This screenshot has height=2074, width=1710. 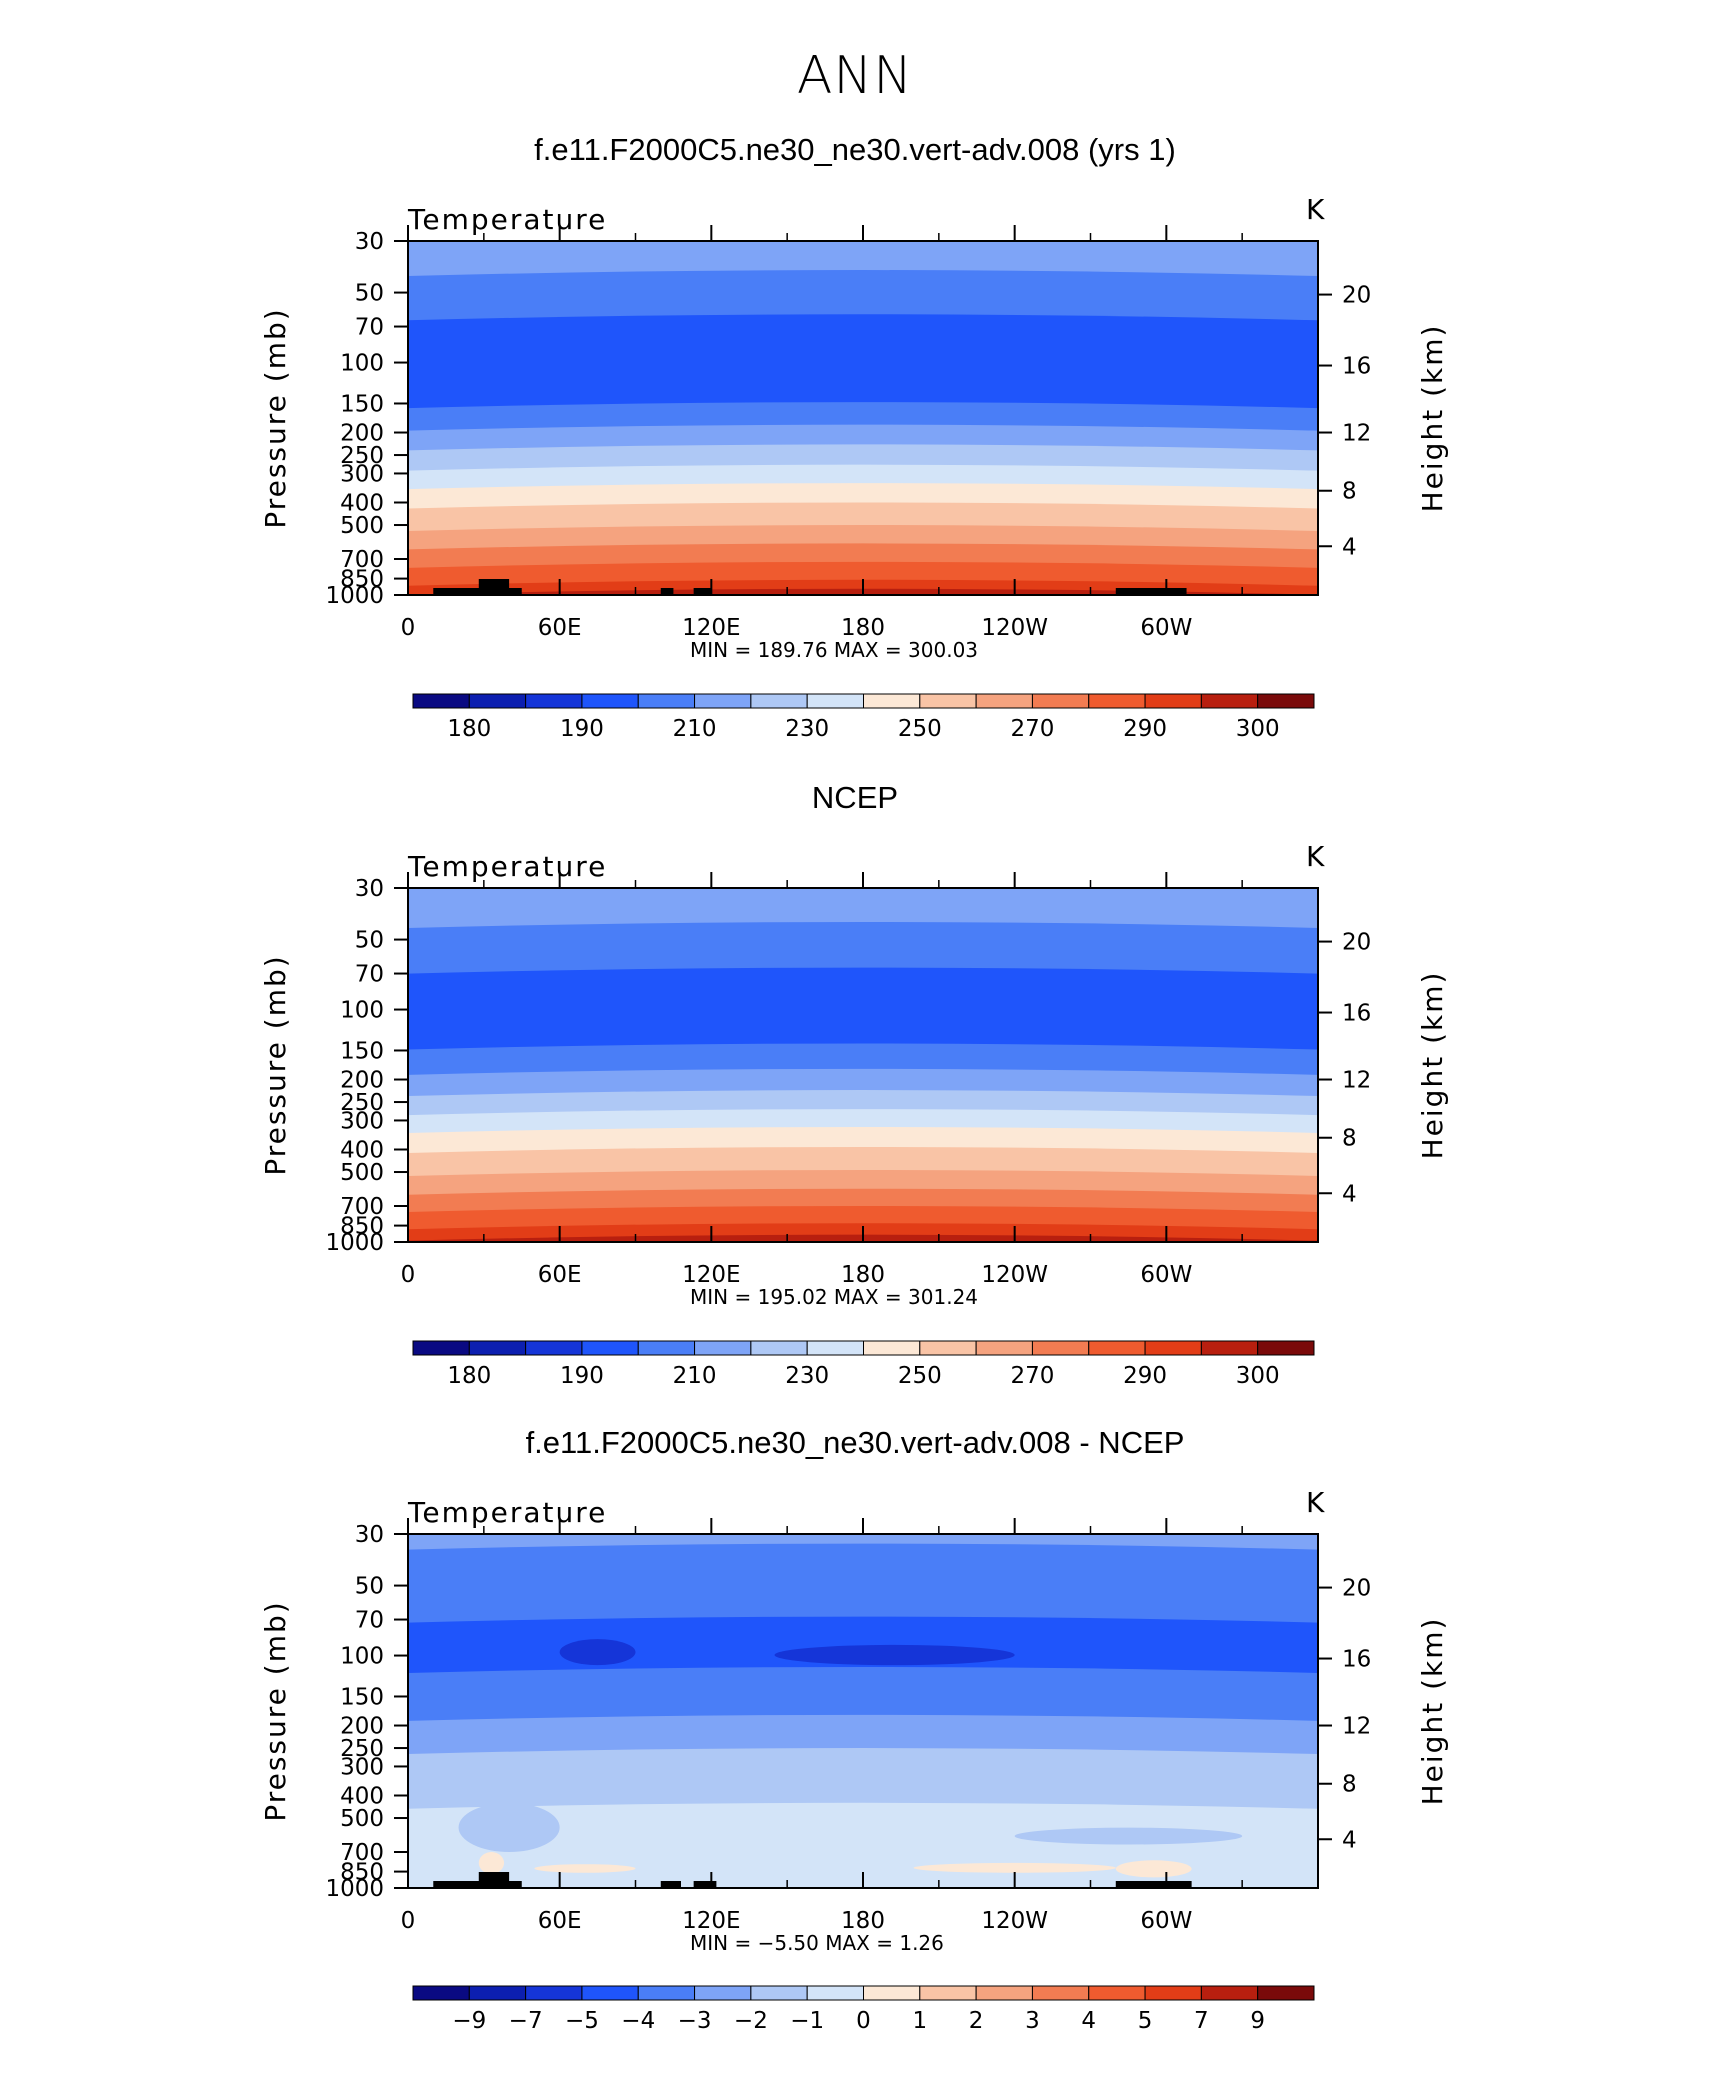 What do you see at coordinates (362, 1727) in the screenshot?
I see `y-tick-label: 200` at bounding box center [362, 1727].